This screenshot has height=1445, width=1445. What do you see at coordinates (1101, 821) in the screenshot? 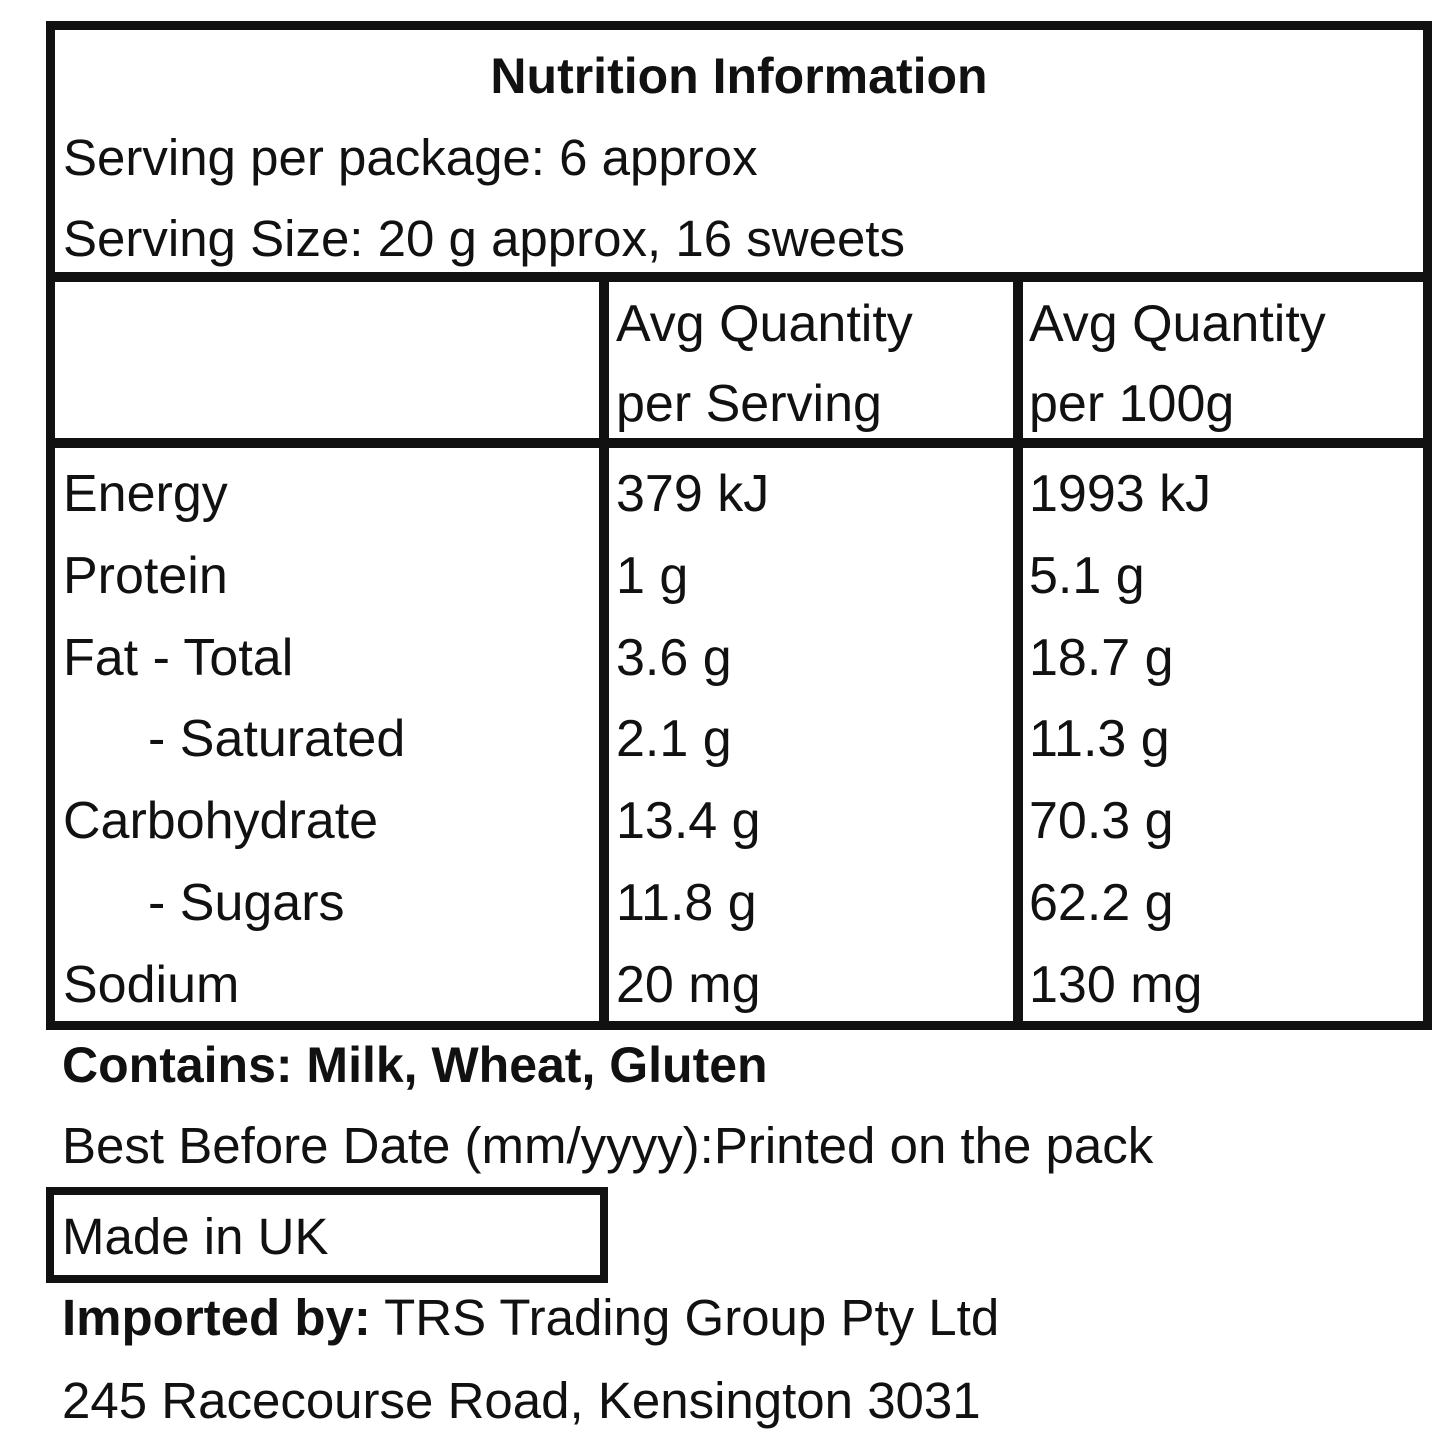
I see `per-100g-value: 70.3 g` at bounding box center [1101, 821].